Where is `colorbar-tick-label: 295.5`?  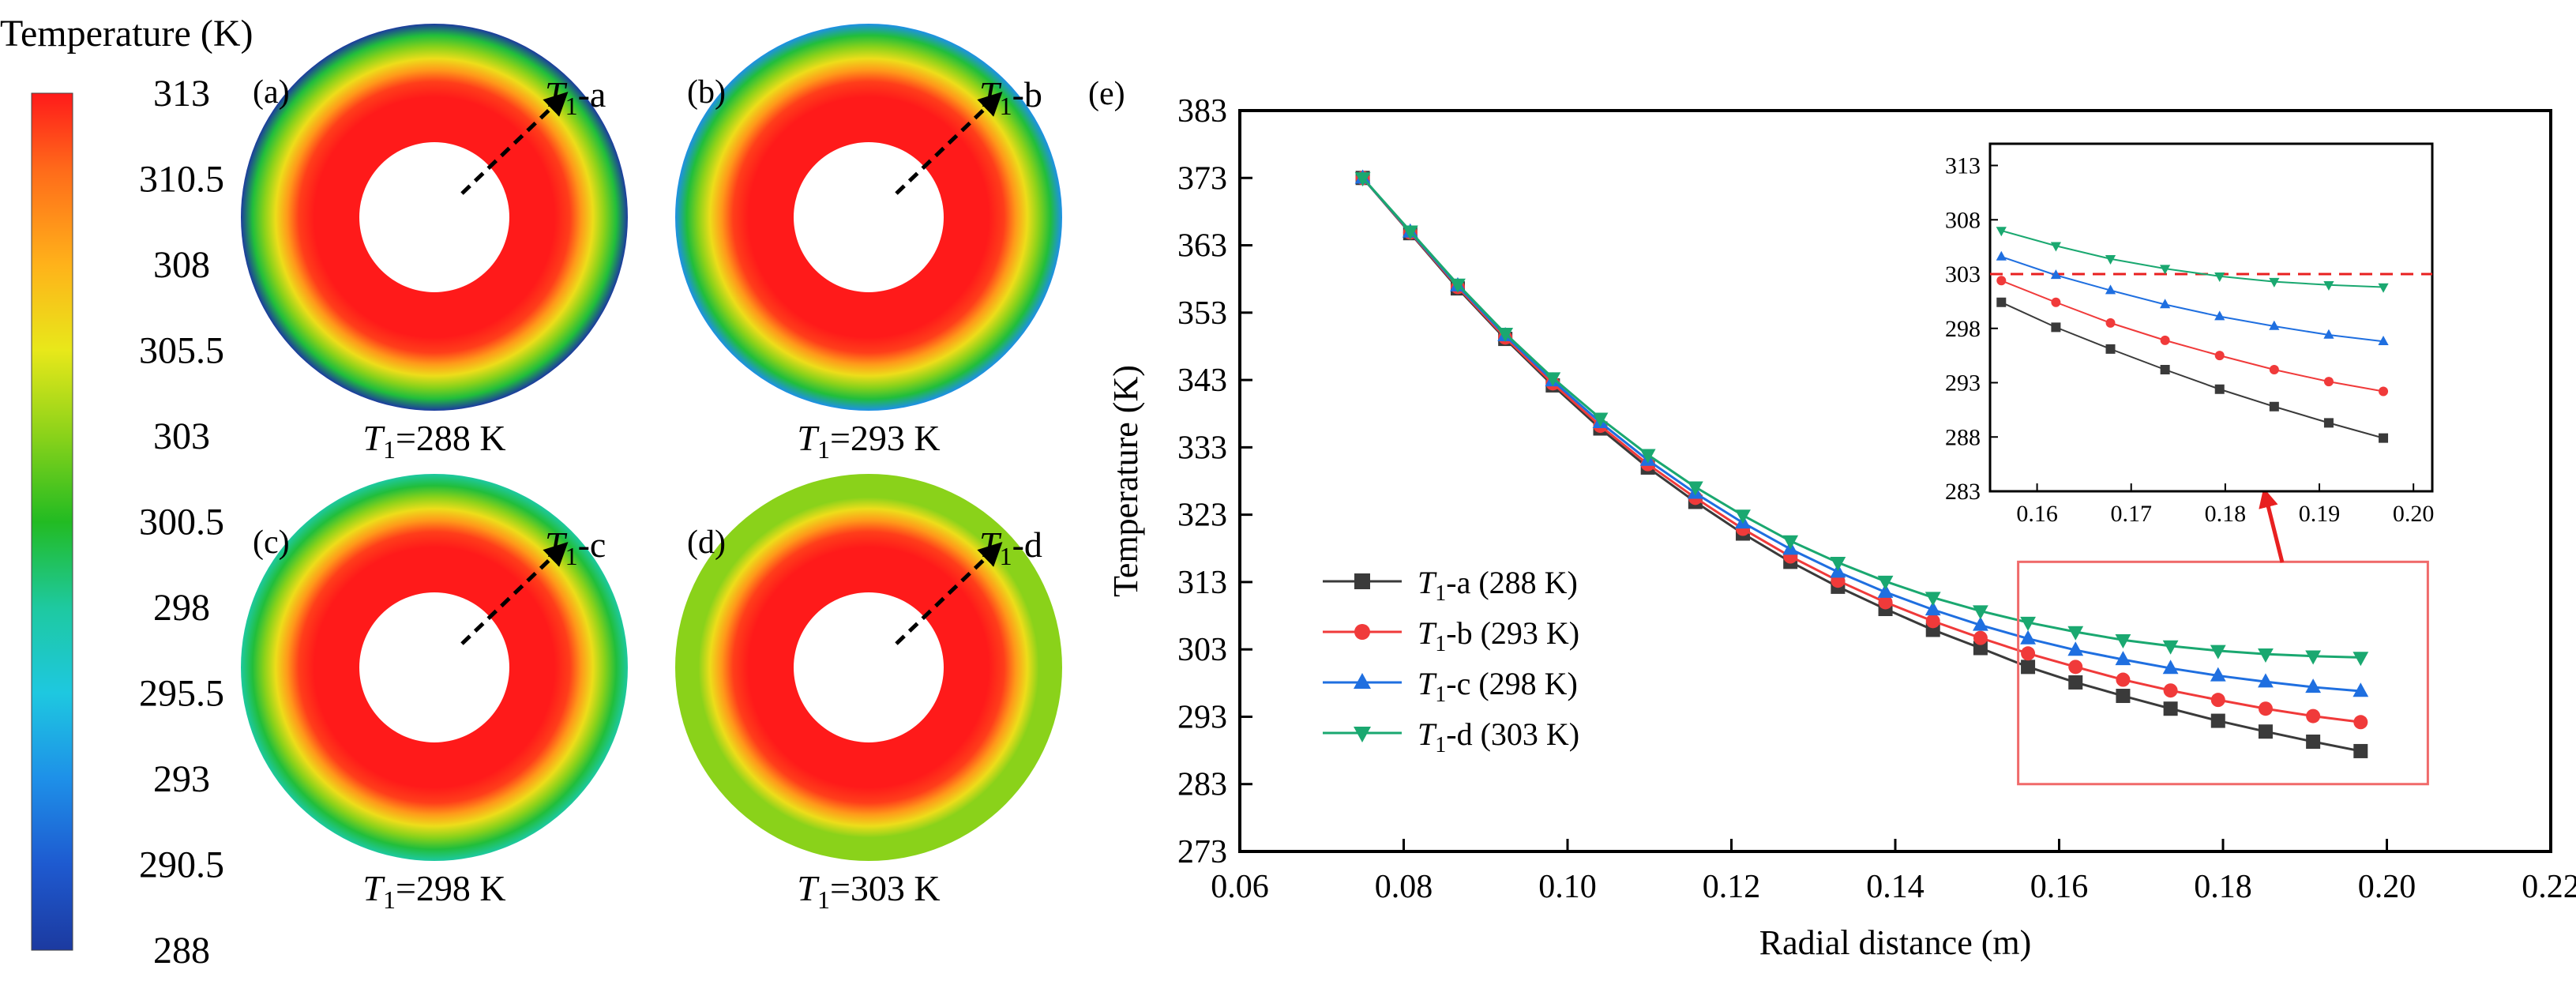
colorbar-tick-label: 295.5 is located at coordinates (181, 694).